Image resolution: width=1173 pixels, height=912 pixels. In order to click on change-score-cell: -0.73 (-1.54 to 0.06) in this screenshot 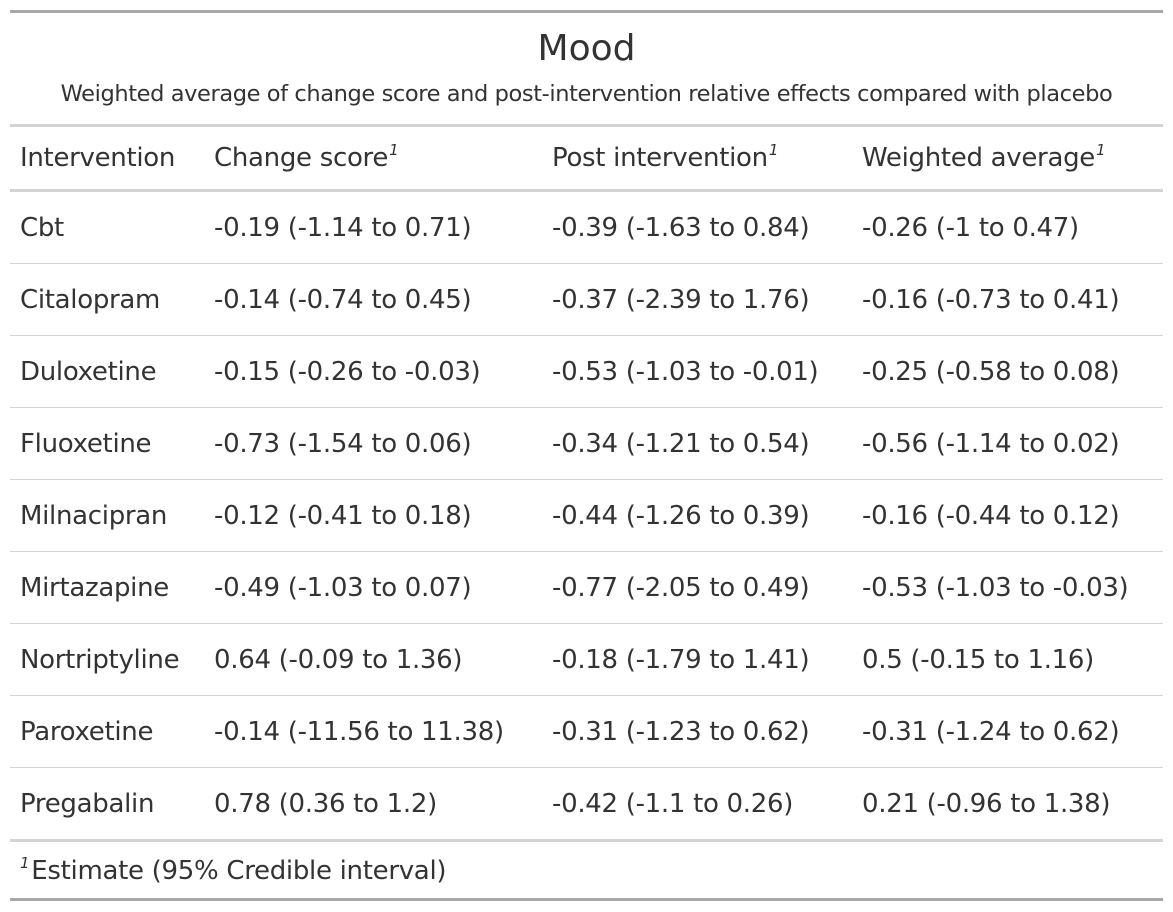, I will do `click(373, 443)`.